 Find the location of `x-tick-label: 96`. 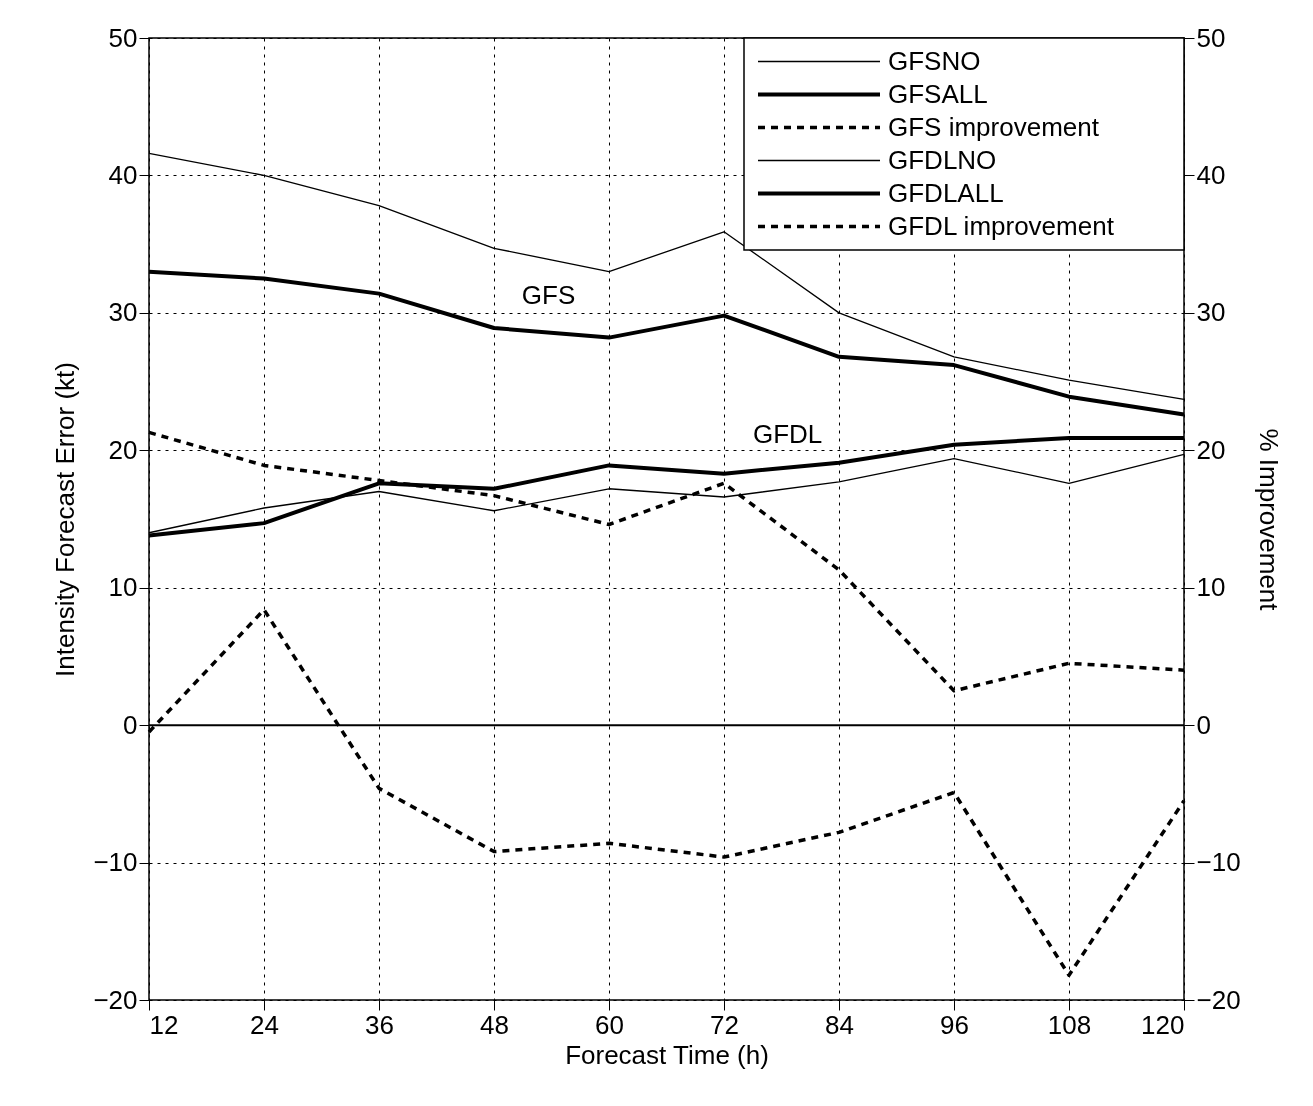

x-tick-label: 96 is located at coordinates (954, 1024).